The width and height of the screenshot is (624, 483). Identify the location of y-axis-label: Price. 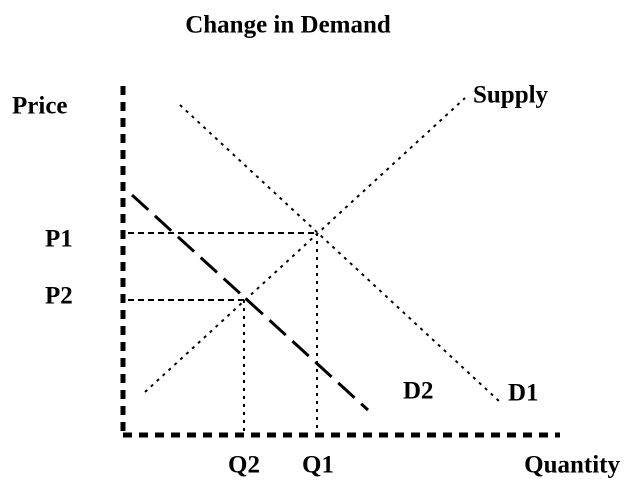
(40, 106).